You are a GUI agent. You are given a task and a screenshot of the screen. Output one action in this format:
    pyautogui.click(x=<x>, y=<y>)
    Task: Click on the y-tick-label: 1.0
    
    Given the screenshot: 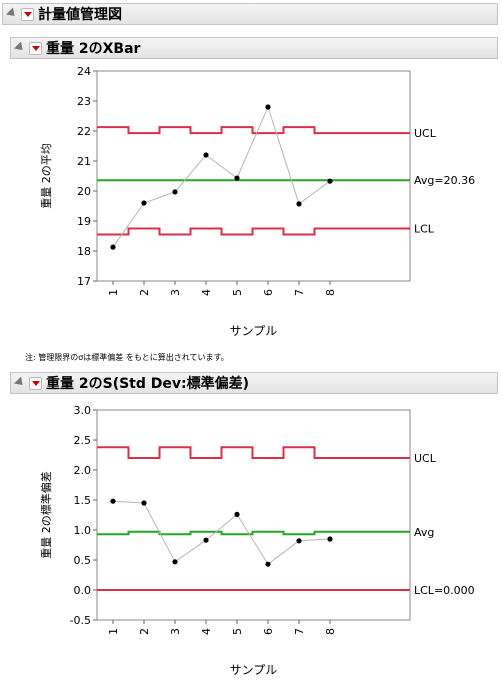 What is the action you would take?
    pyautogui.click(x=83, y=530)
    